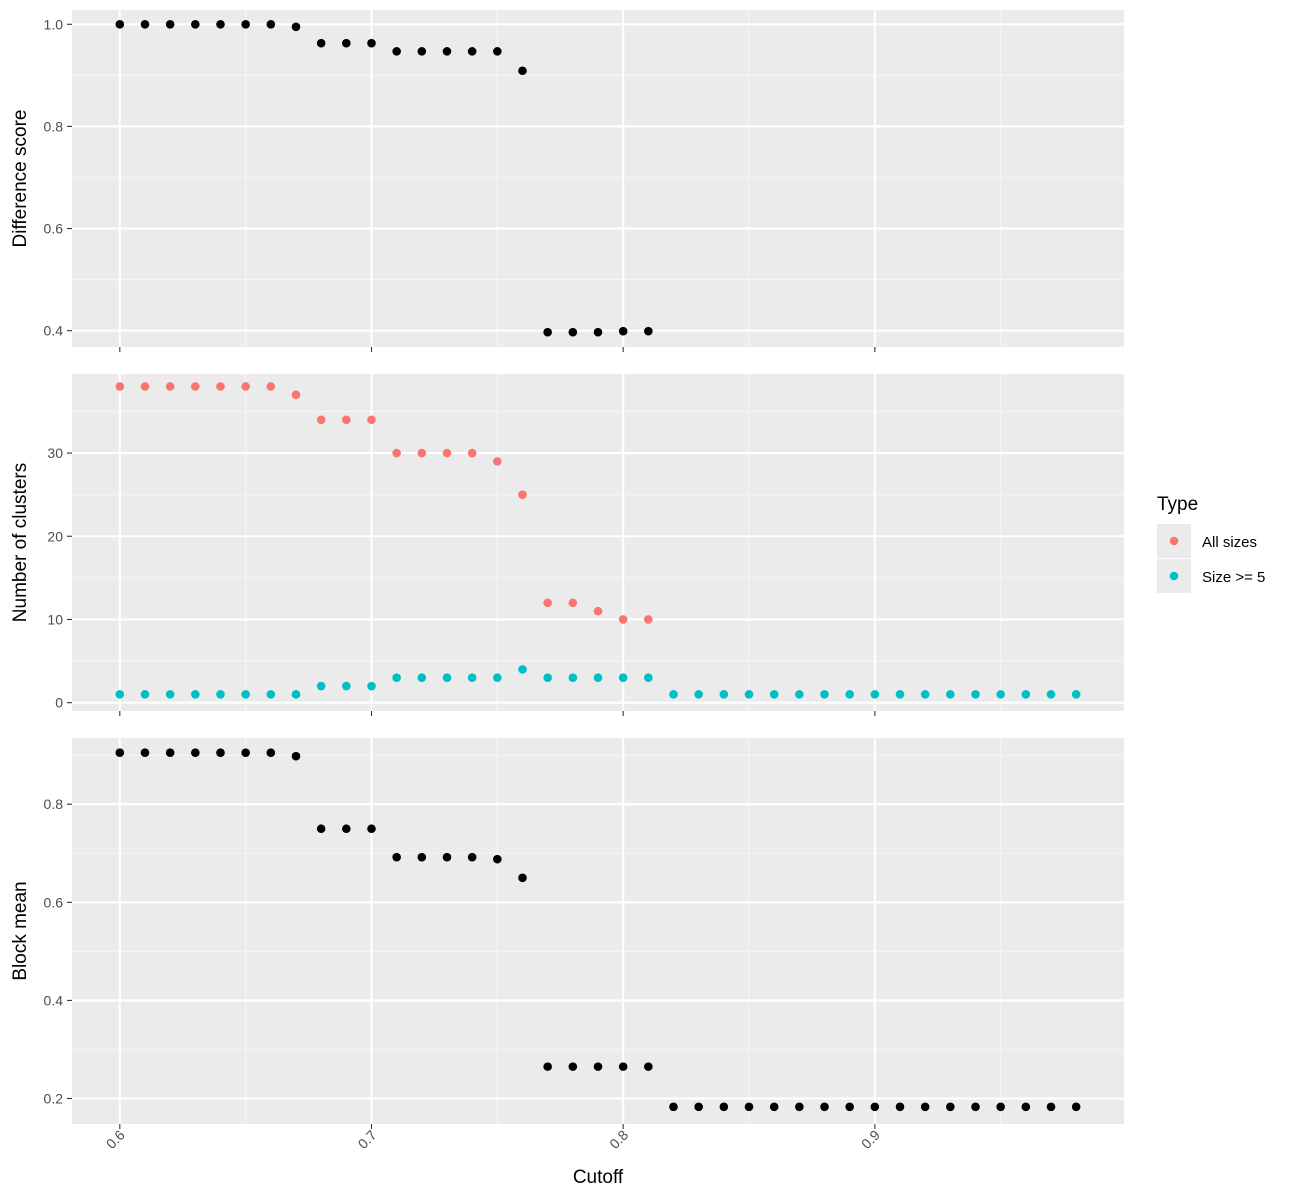 This screenshot has height=1200, width=1300. Describe the element at coordinates (54, 229) in the screenshot. I see `y-tick-label: 0.6` at that location.